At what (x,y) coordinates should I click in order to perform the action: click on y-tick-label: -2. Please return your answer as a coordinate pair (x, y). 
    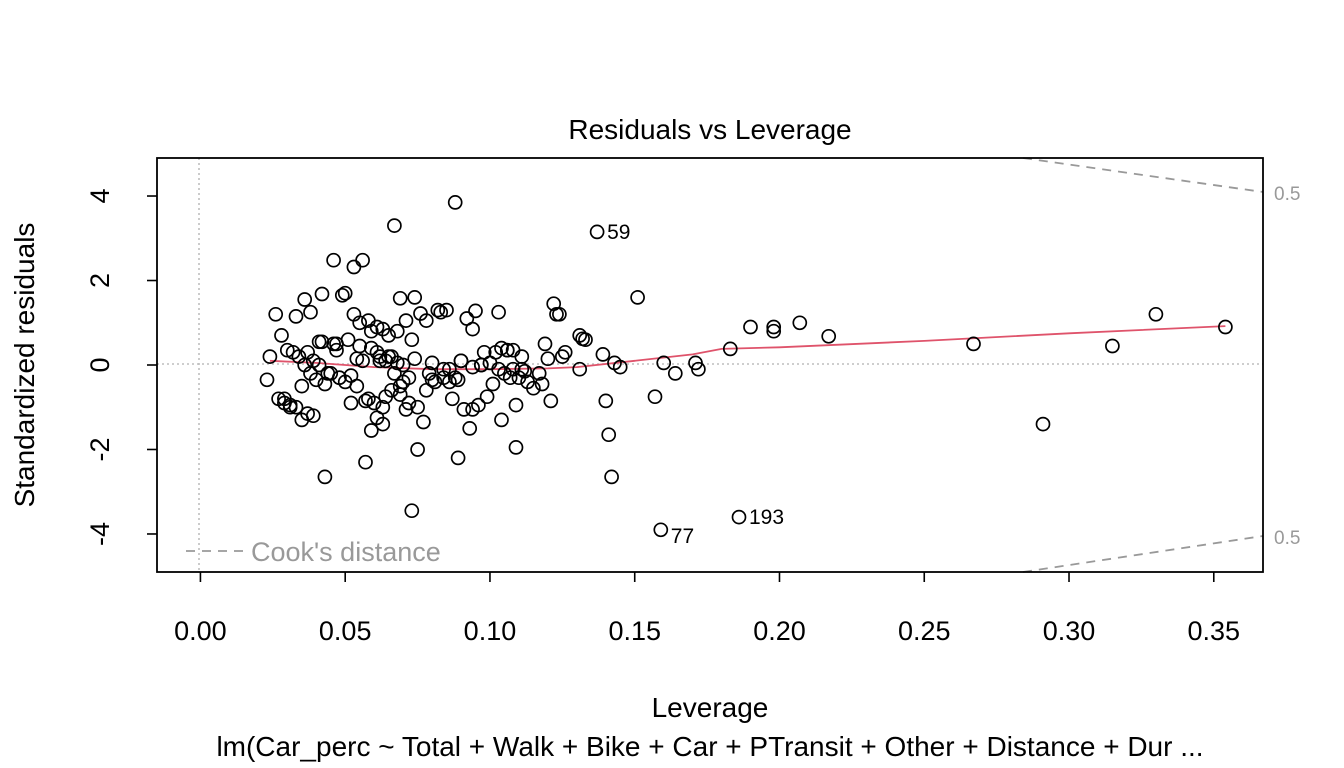
    Looking at the image, I should click on (100, 449).